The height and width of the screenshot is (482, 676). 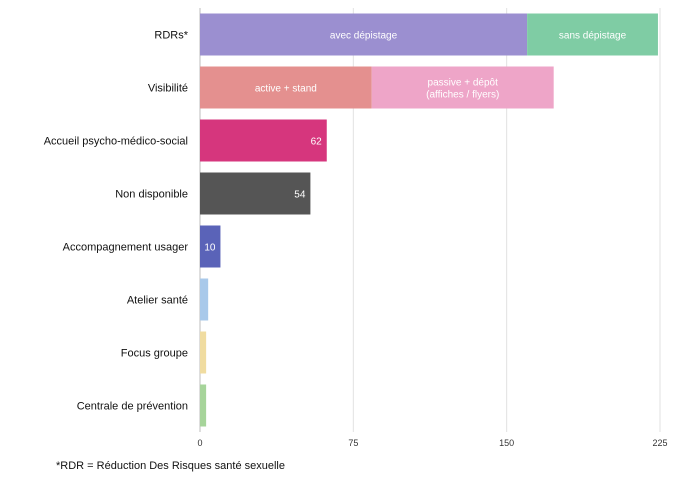 What do you see at coordinates (353, 443) in the screenshot?
I see `x-tick-label: 75` at bounding box center [353, 443].